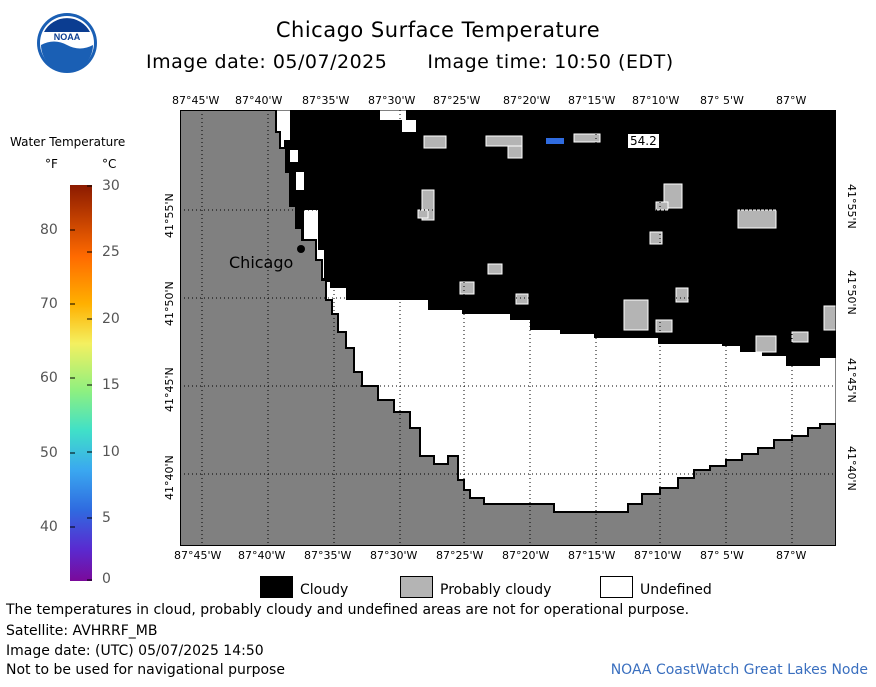  What do you see at coordinates (438, 30) in the screenshot?
I see `map-title: Chicago Surface Temperature` at bounding box center [438, 30].